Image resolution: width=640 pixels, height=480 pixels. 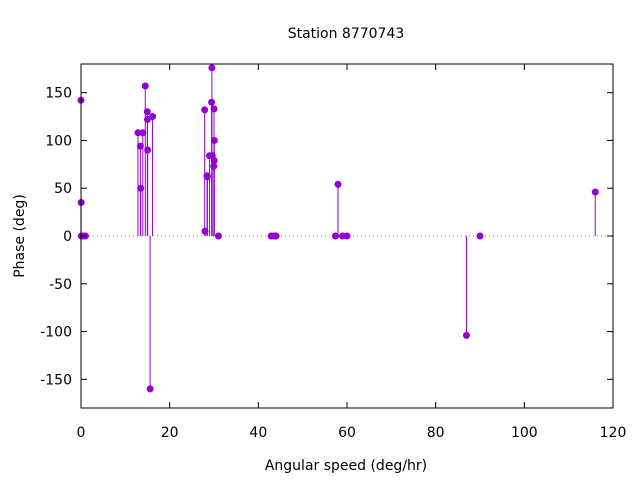 I want to click on y-tick-label: -50, so click(x=60, y=285).